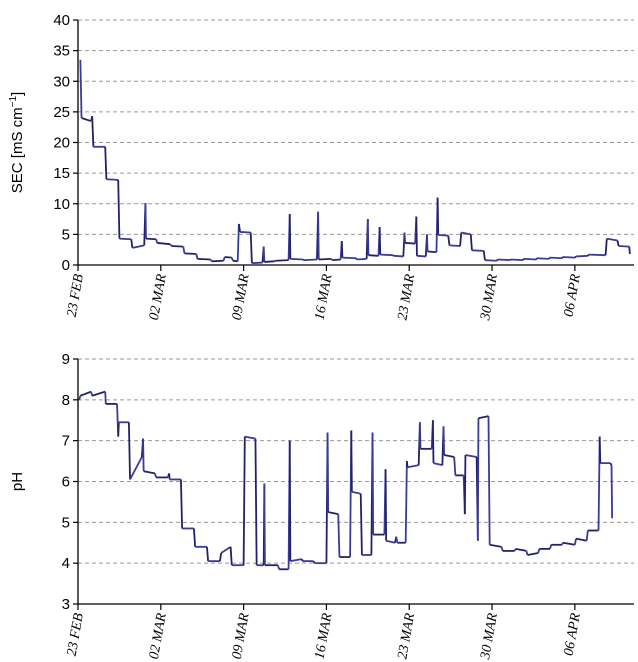 The height and width of the screenshot is (662, 638). Describe the element at coordinates (76, 296) in the screenshot. I see `sec-xtick-label: 23 FEB` at that location.